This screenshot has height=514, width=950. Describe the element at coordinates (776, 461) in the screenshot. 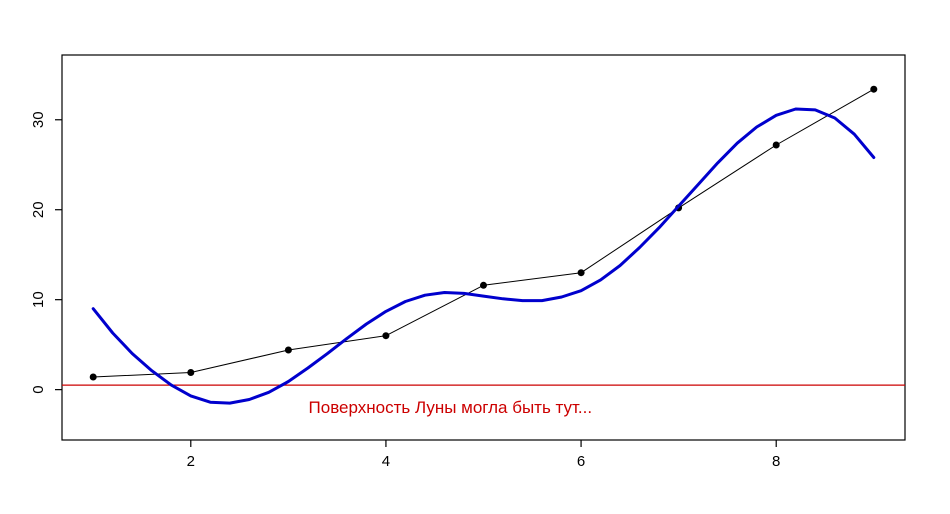

I see `x-tick-label: 8` at that location.